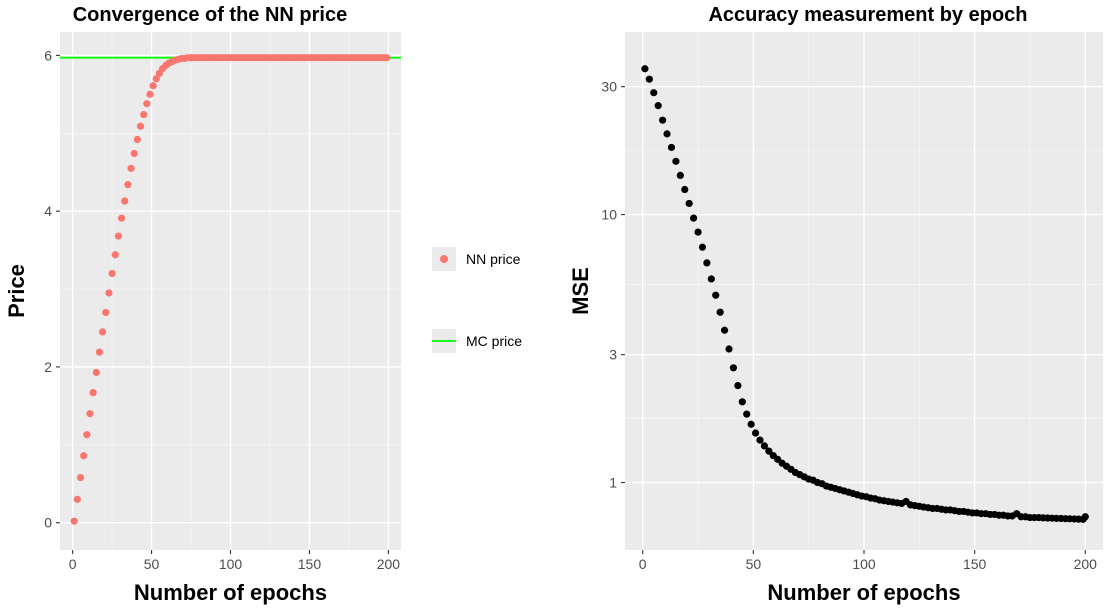 This screenshot has height=613, width=1111. I want to click on y-tick-label: 10, so click(609, 215).